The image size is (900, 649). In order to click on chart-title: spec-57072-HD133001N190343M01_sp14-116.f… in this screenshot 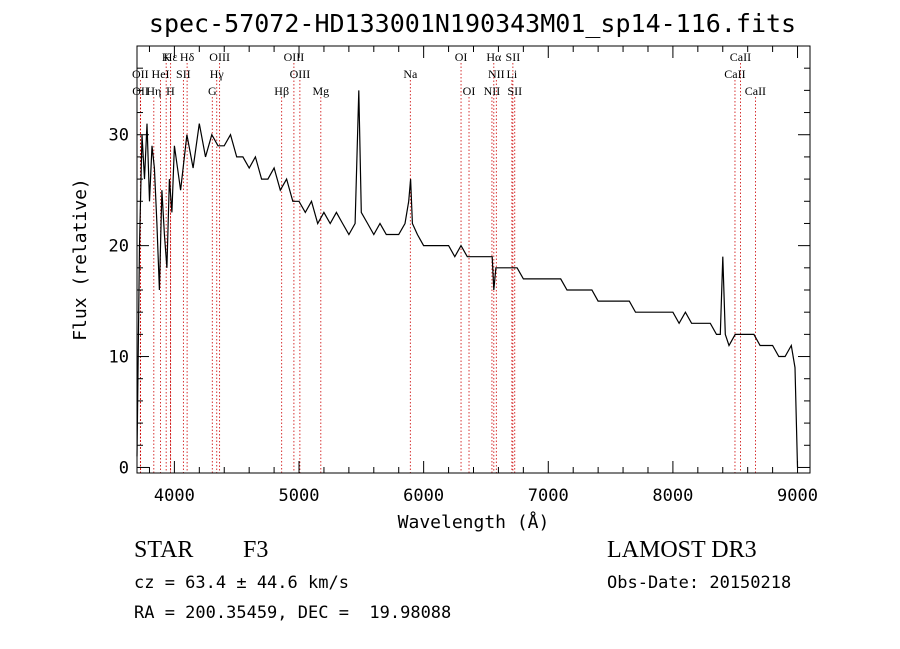, I will do `click(472, 23)`.